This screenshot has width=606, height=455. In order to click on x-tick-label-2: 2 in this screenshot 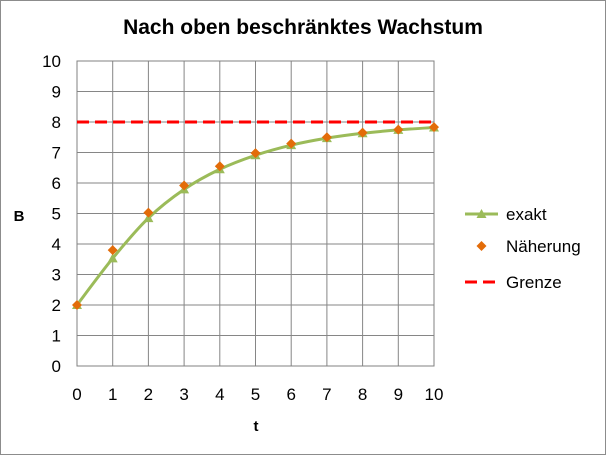, I will do `click(148, 394)`.